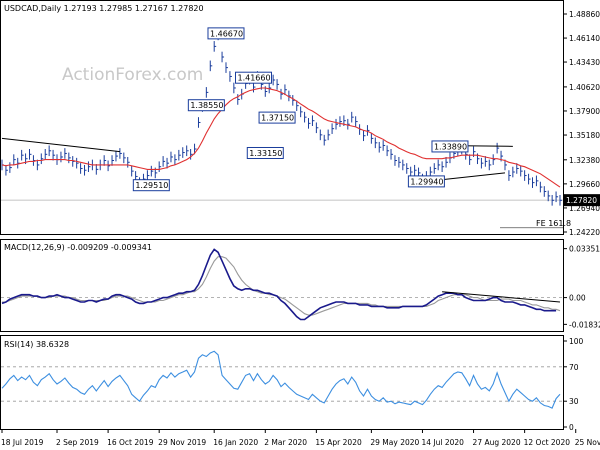 This screenshot has width=600, height=450. Describe the element at coordinates (584, 324) in the screenshot. I see `y-tick-label: -0.018324` at that location.